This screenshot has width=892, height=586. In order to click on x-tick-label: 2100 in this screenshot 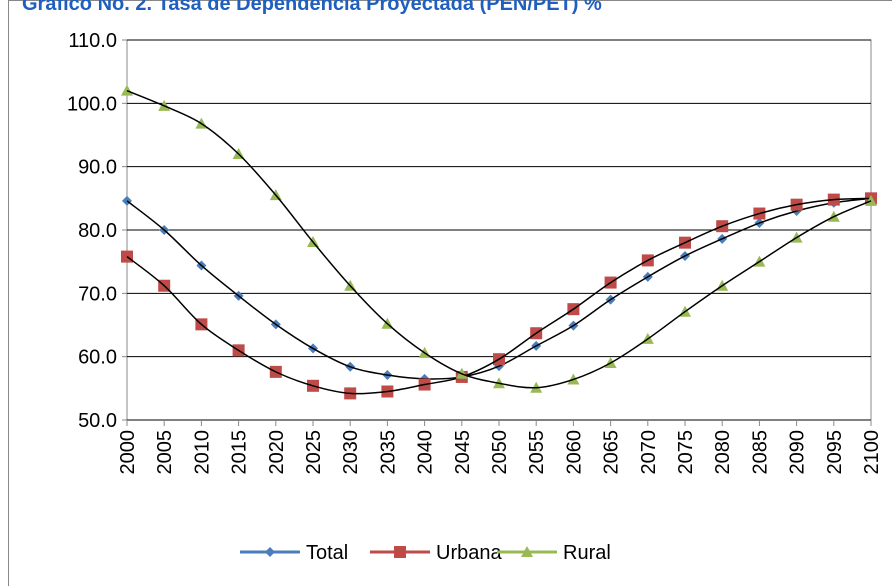, I will do `click(872, 452)`.